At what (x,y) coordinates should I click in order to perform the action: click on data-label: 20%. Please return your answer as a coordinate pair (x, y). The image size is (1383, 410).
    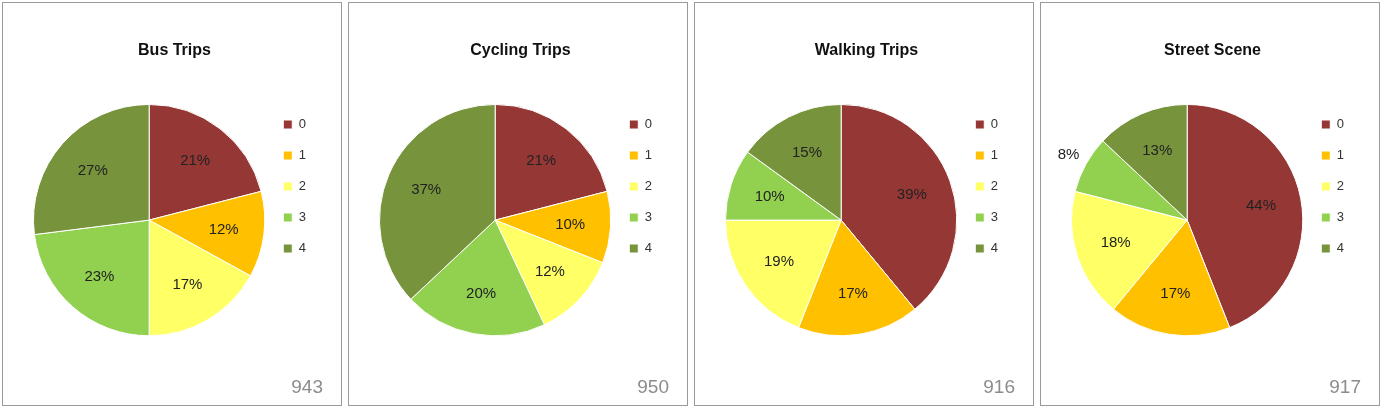
    Looking at the image, I should click on (481, 293).